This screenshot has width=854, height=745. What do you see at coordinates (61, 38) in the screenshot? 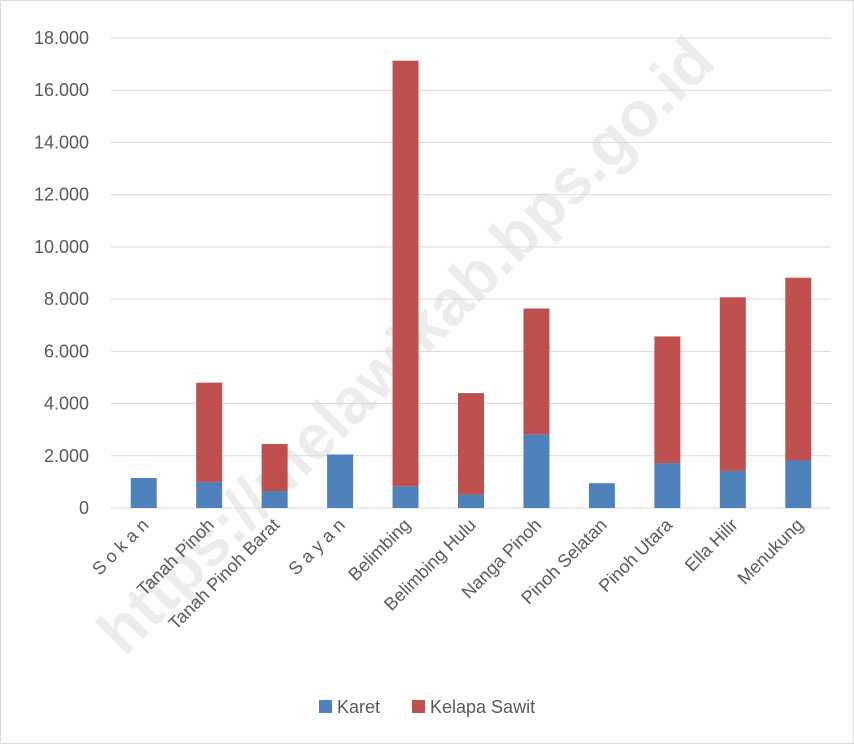
I see `y-tick-label: 18.000` at bounding box center [61, 38].